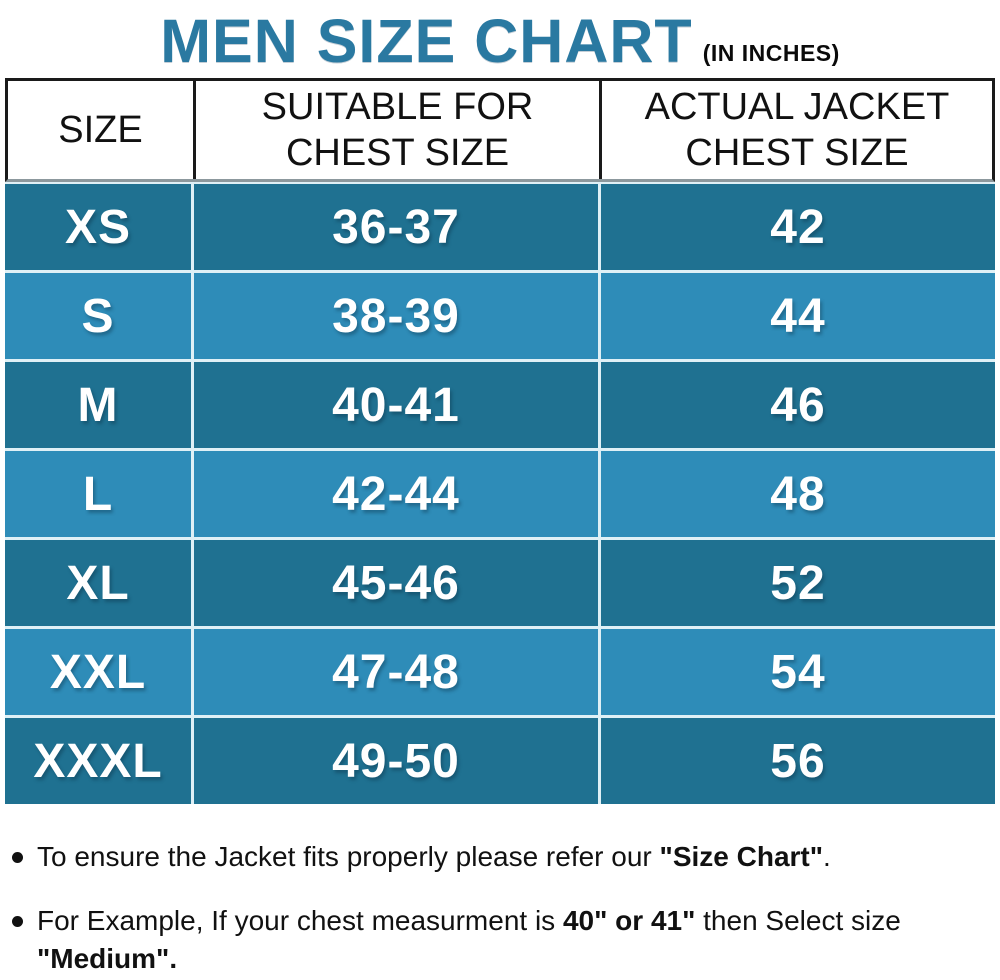 This screenshot has width=1000, height=980. Describe the element at coordinates (98, 672) in the screenshot. I see `size-cell: XXL` at that location.